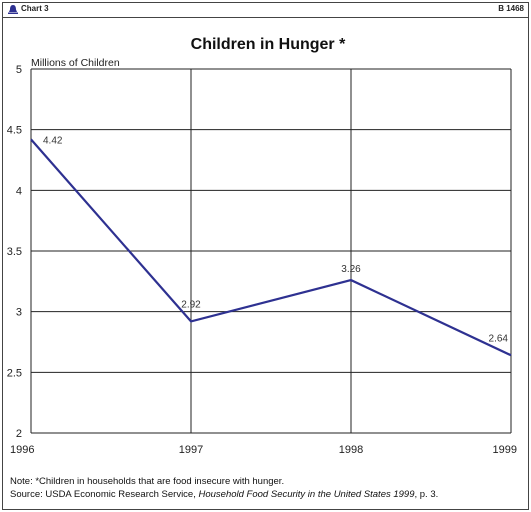 The height and width of the screenshot is (512, 531). Describe the element at coordinates (268, 44) in the screenshot. I see `chart-title: Children in Hunger *` at that location.